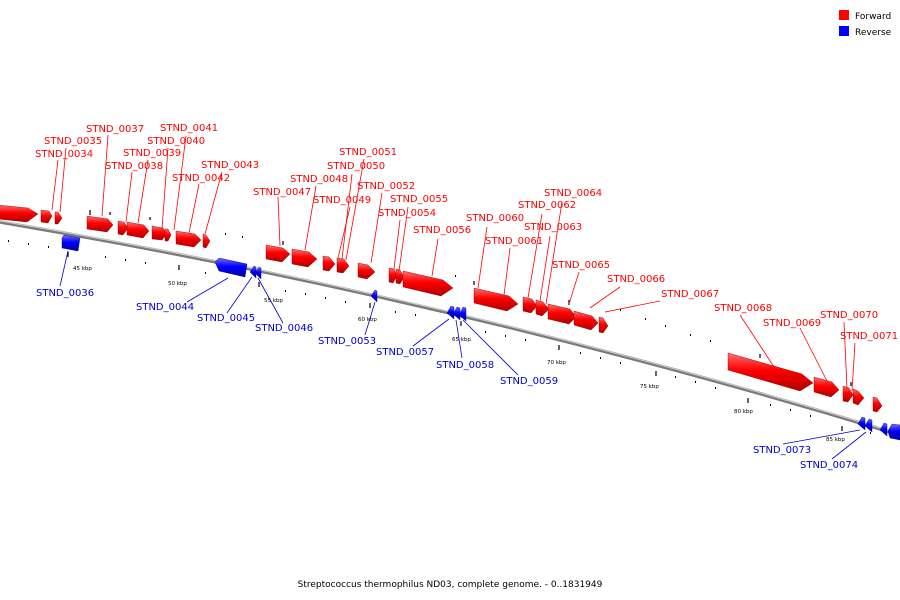 This screenshot has width=900, height=600. Describe the element at coordinates (230, 165) in the screenshot. I see `gene-label: STND_0043` at that location.